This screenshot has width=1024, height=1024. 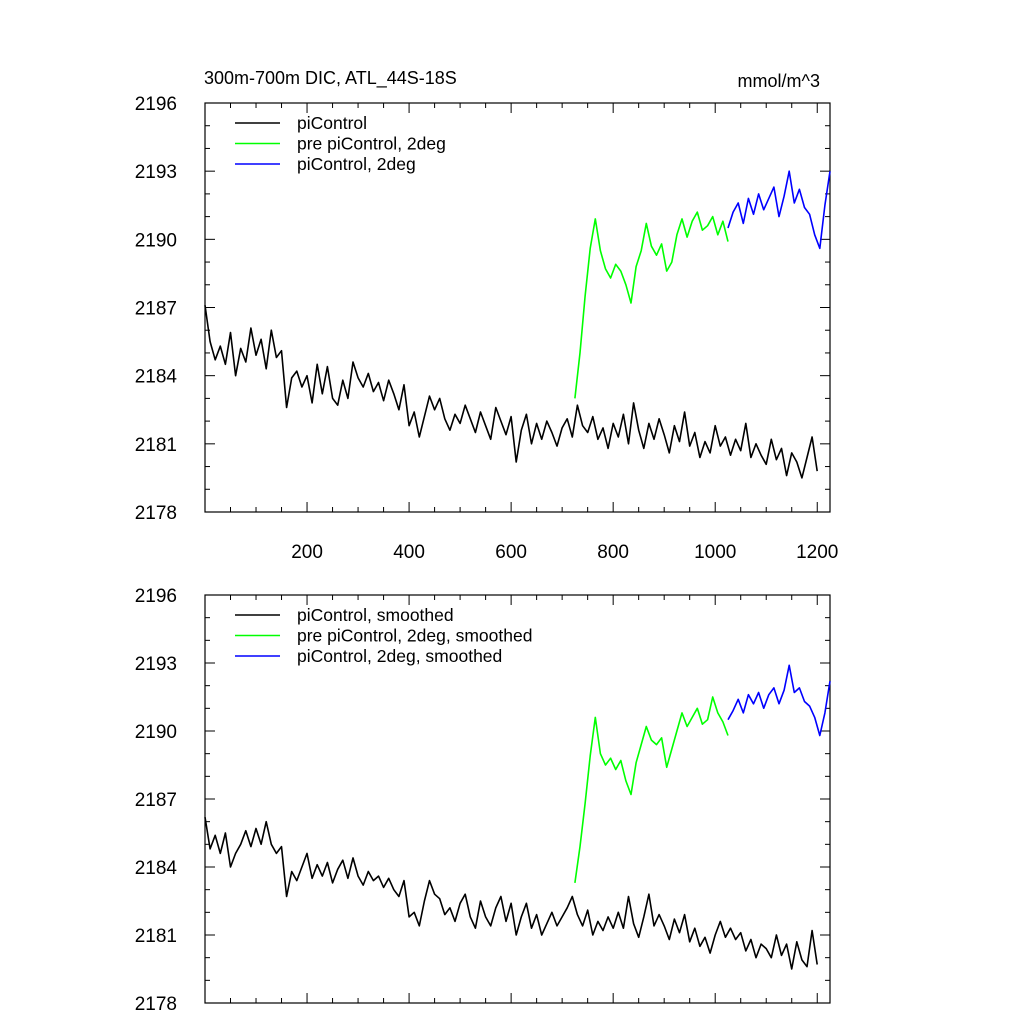 What do you see at coordinates (375, 615) in the screenshot?
I see `legend-label: piControl, smoothed` at bounding box center [375, 615].